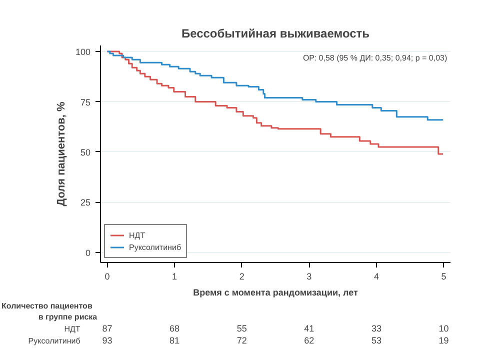 This screenshot has width=501, height=349. What do you see at coordinates (175, 329) in the screenshot?
I see `text: 68` at bounding box center [175, 329].